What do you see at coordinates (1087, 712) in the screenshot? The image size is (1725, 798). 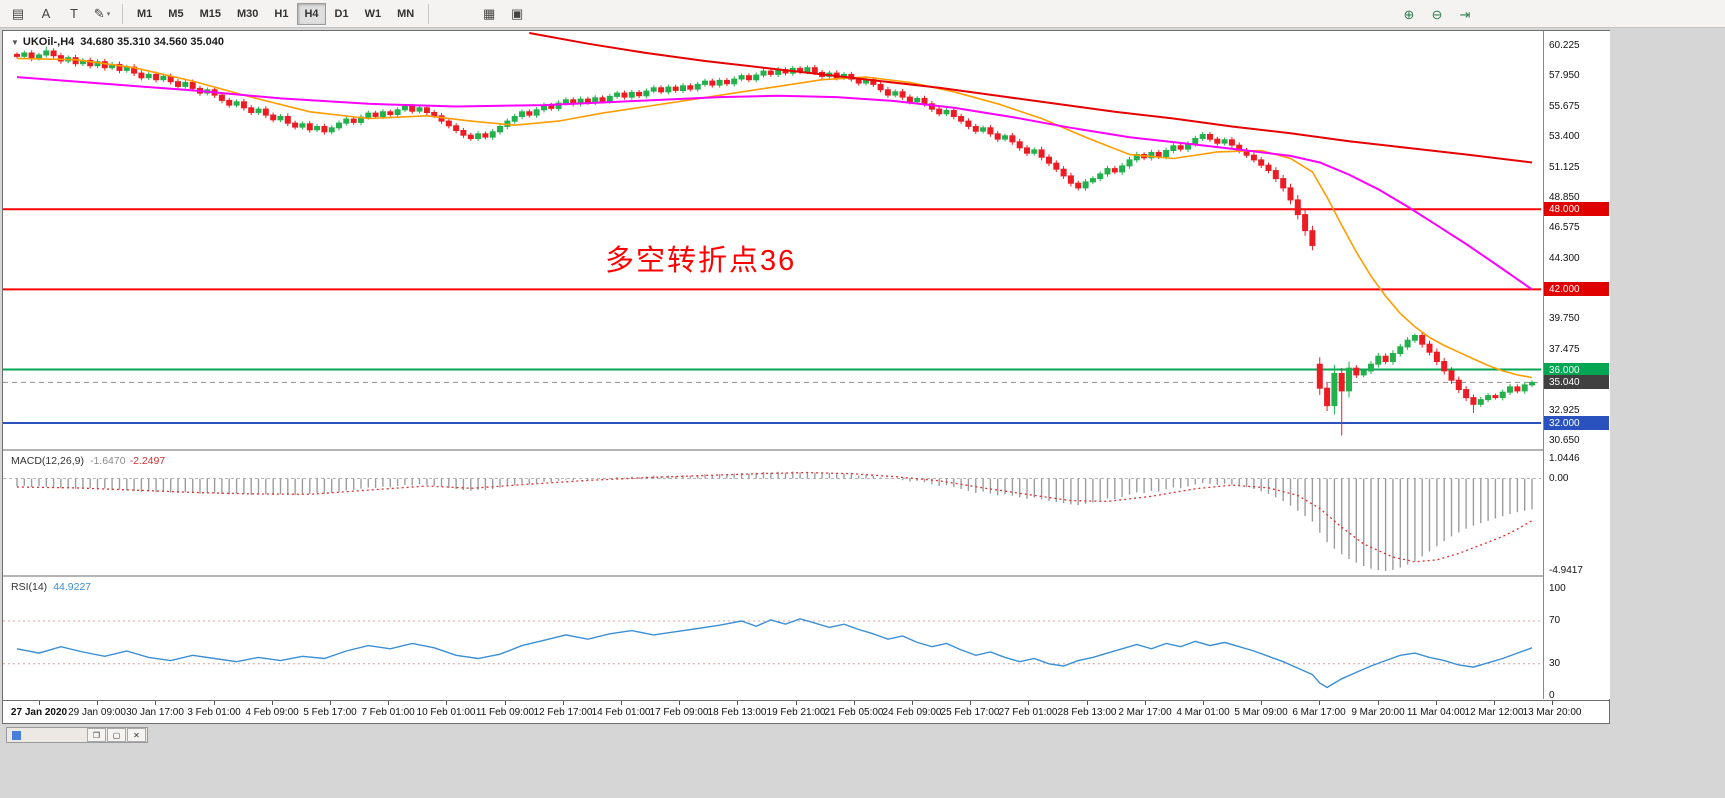 I see `time-axis-label: 28 Feb 13:00` at bounding box center [1087, 712].